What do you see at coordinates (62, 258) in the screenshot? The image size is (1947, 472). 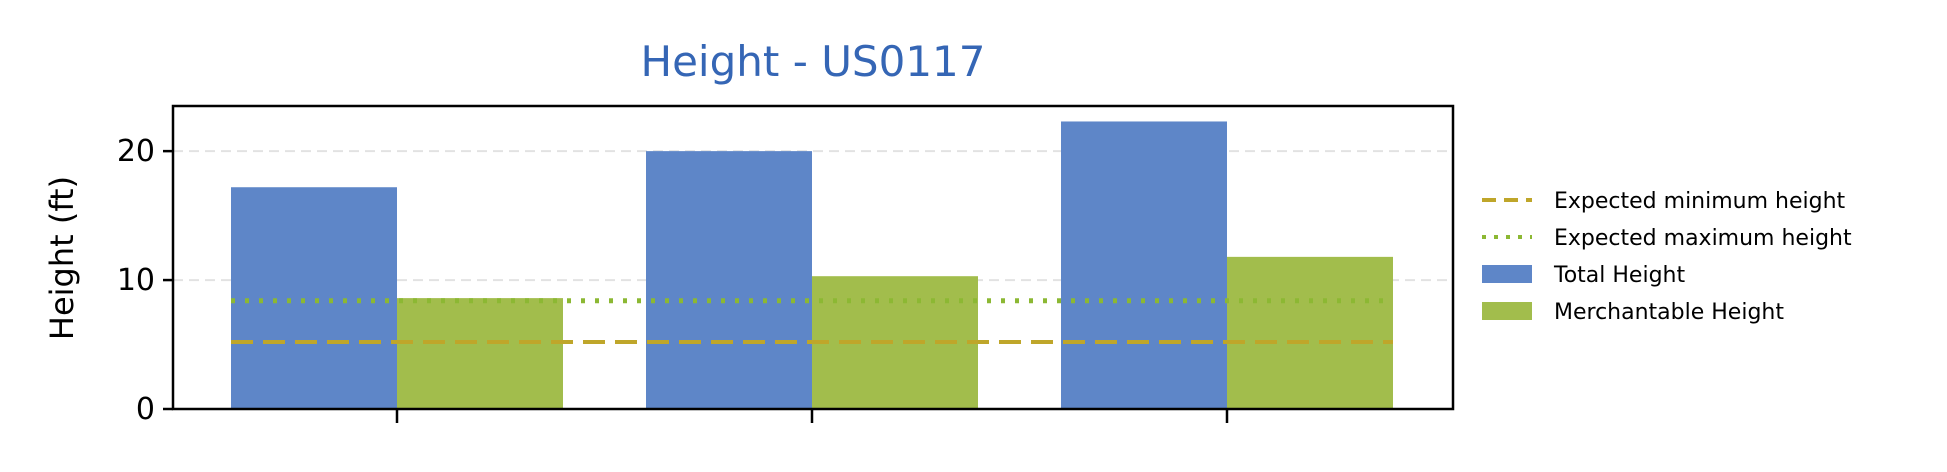 I see `y-axis-label: Height (ft)` at bounding box center [62, 258].